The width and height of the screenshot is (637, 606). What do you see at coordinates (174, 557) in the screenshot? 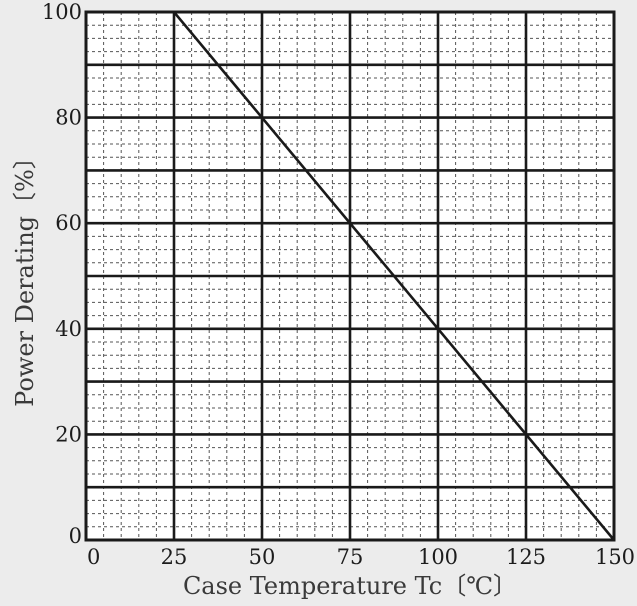
I see `x-tick-label: 25` at bounding box center [174, 557].